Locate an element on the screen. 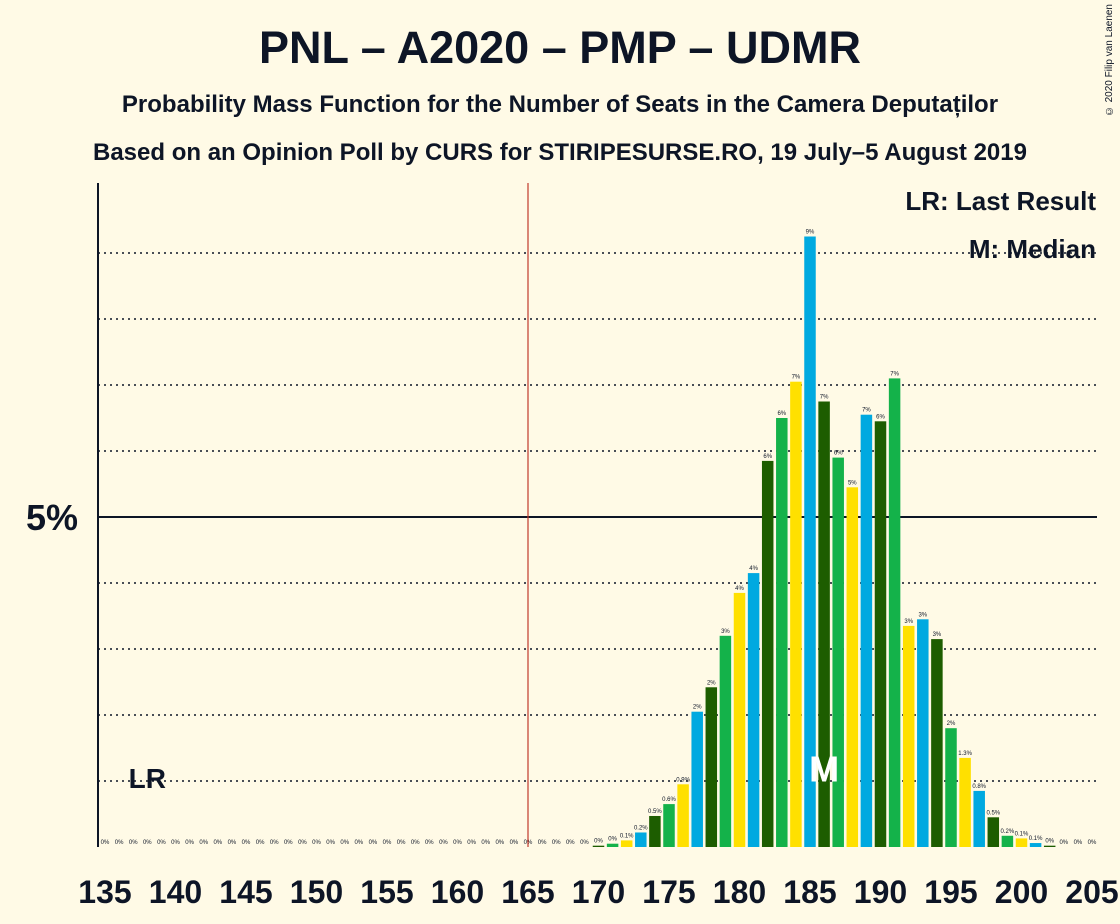 This screenshot has height=924, width=1120. bar-value-label: 1.3% is located at coordinates (965, 754).